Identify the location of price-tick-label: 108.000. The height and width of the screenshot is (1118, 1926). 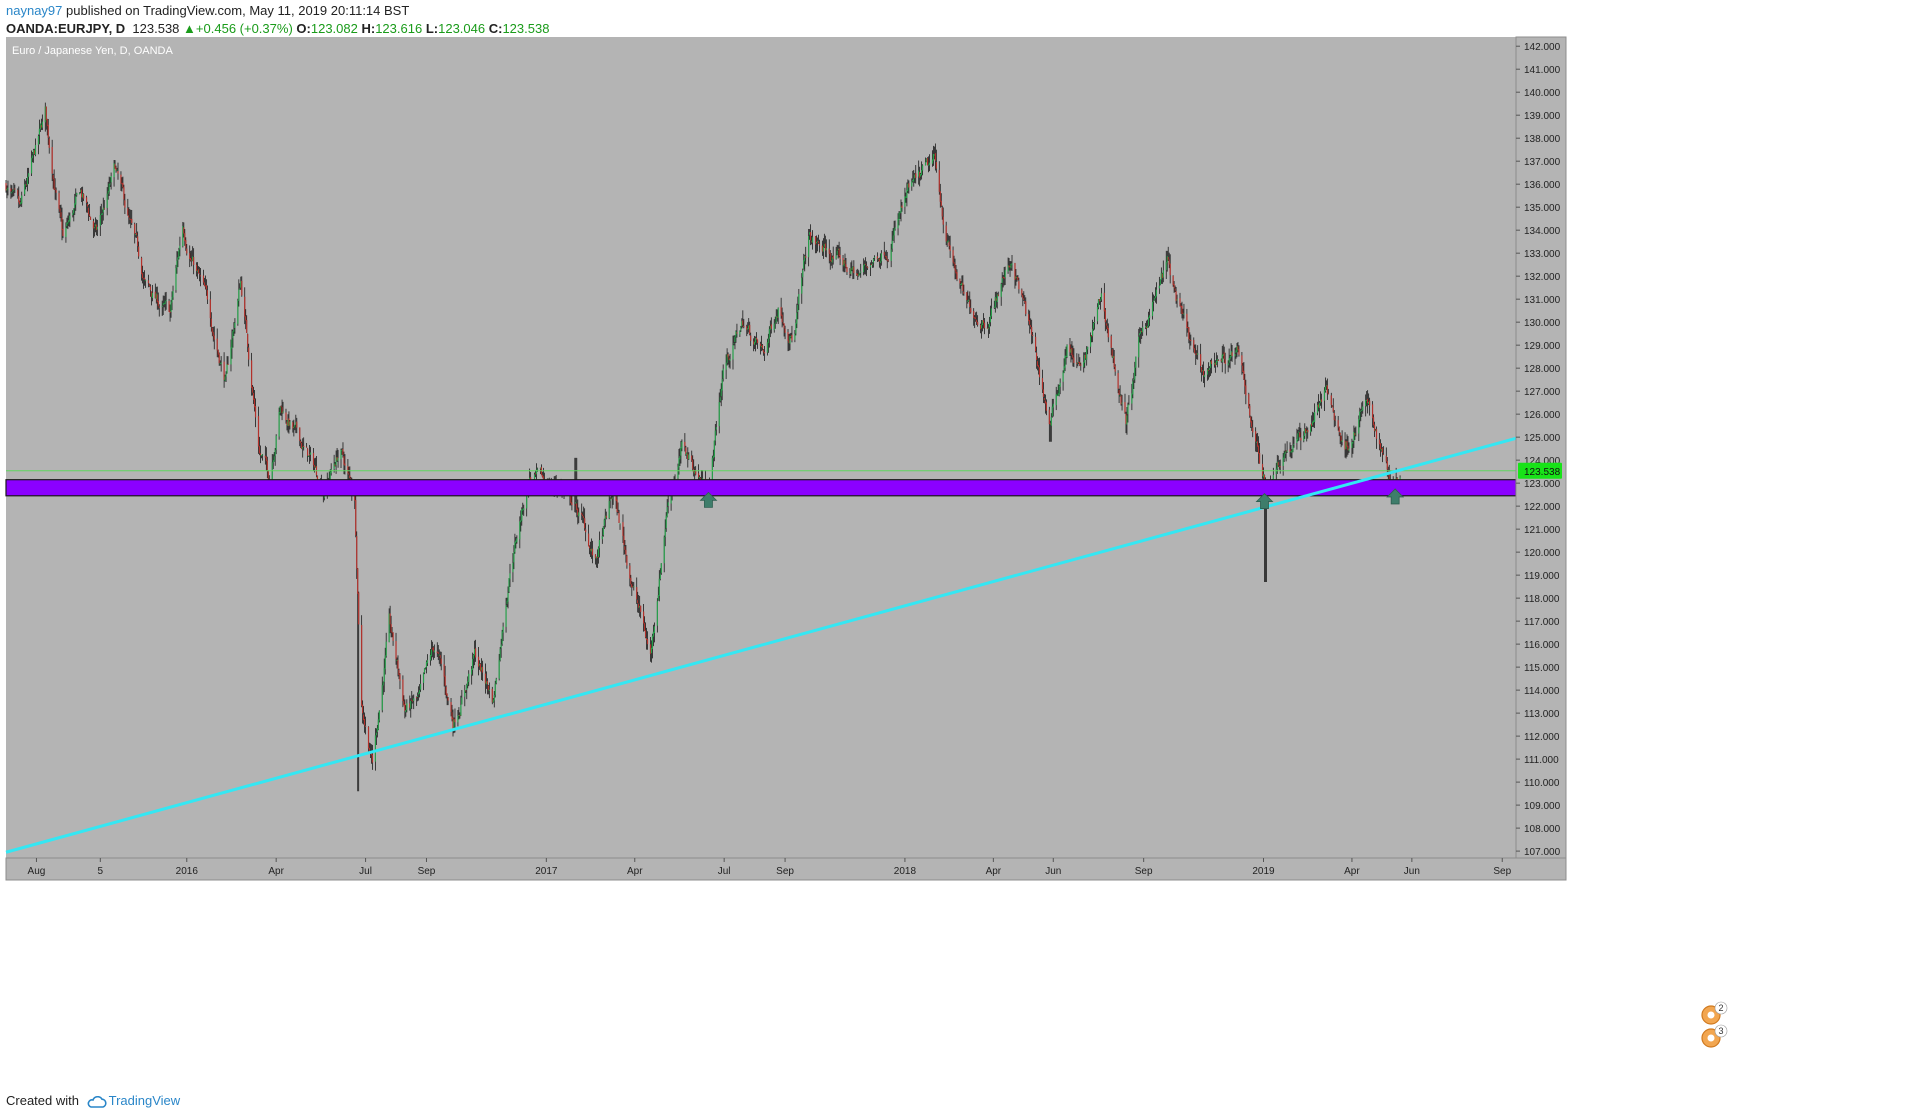
(1542, 829).